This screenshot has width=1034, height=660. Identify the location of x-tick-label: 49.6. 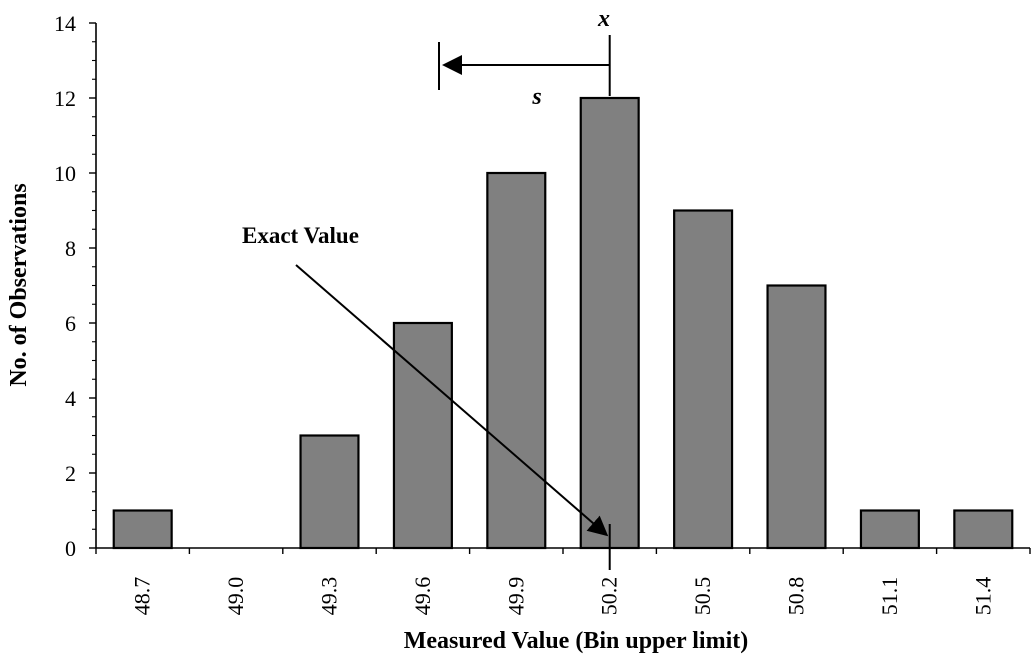
(422, 596).